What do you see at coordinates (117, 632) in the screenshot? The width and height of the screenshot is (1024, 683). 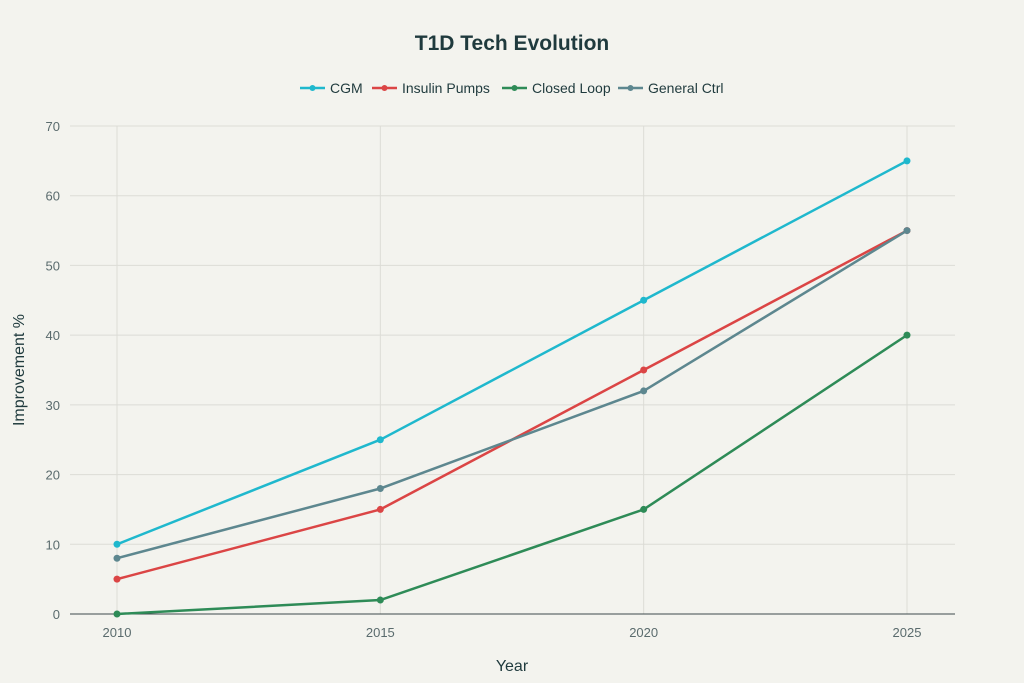 I see `x-tick-label: 2010` at bounding box center [117, 632].